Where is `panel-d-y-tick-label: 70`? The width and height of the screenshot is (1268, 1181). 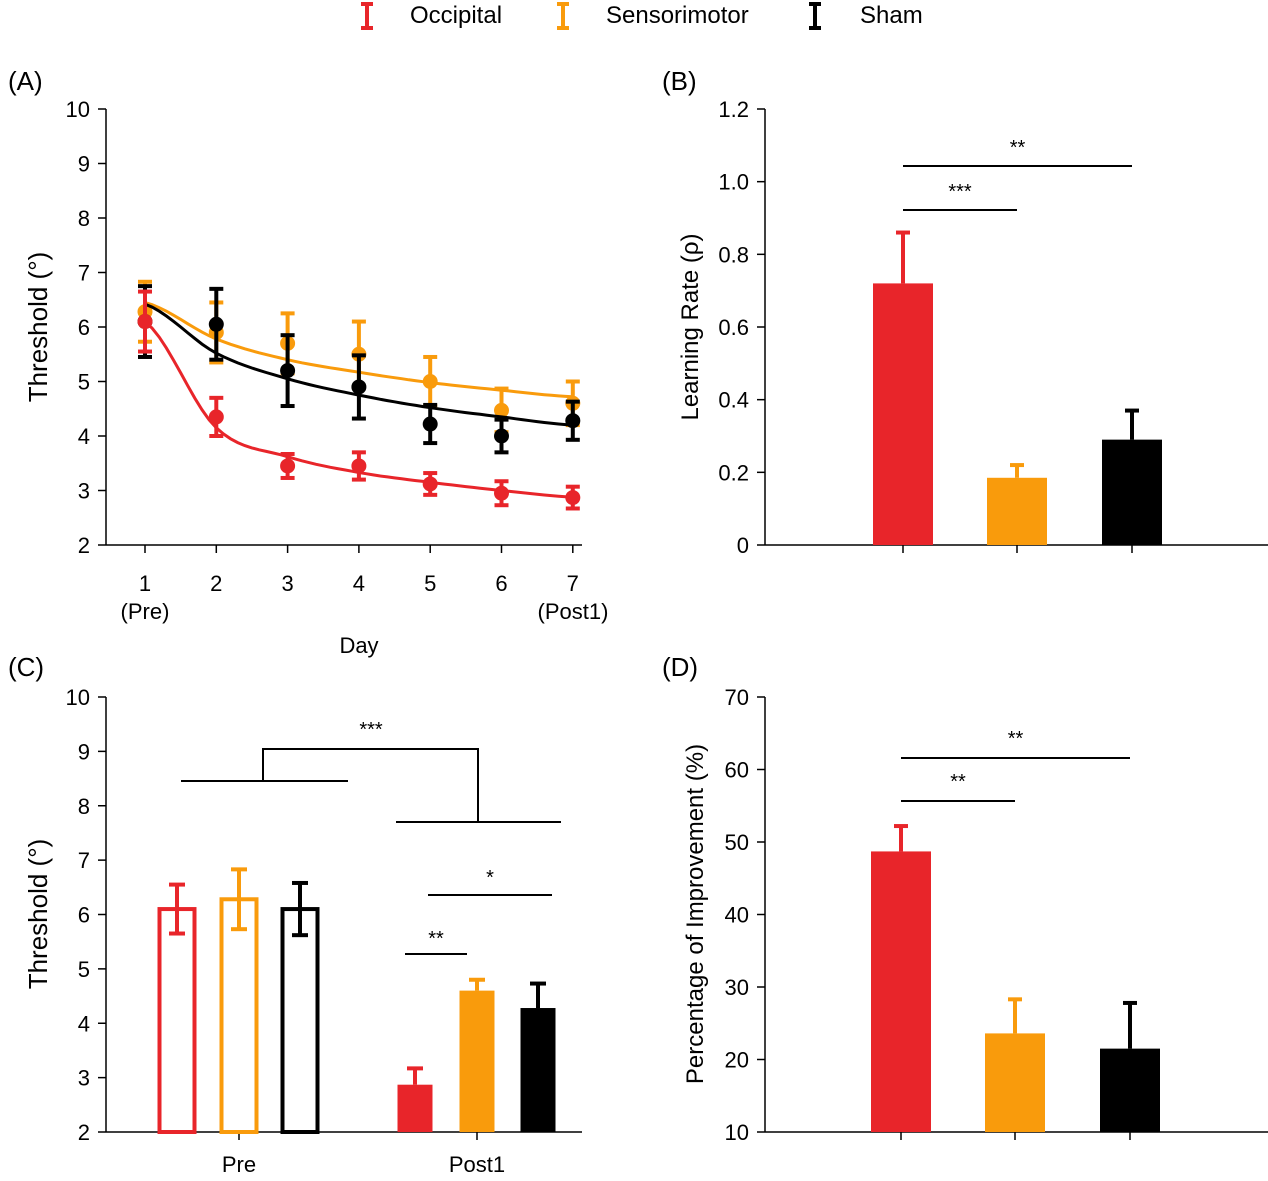
panel-d-y-tick-label: 70 is located at coordinates (737, 697).